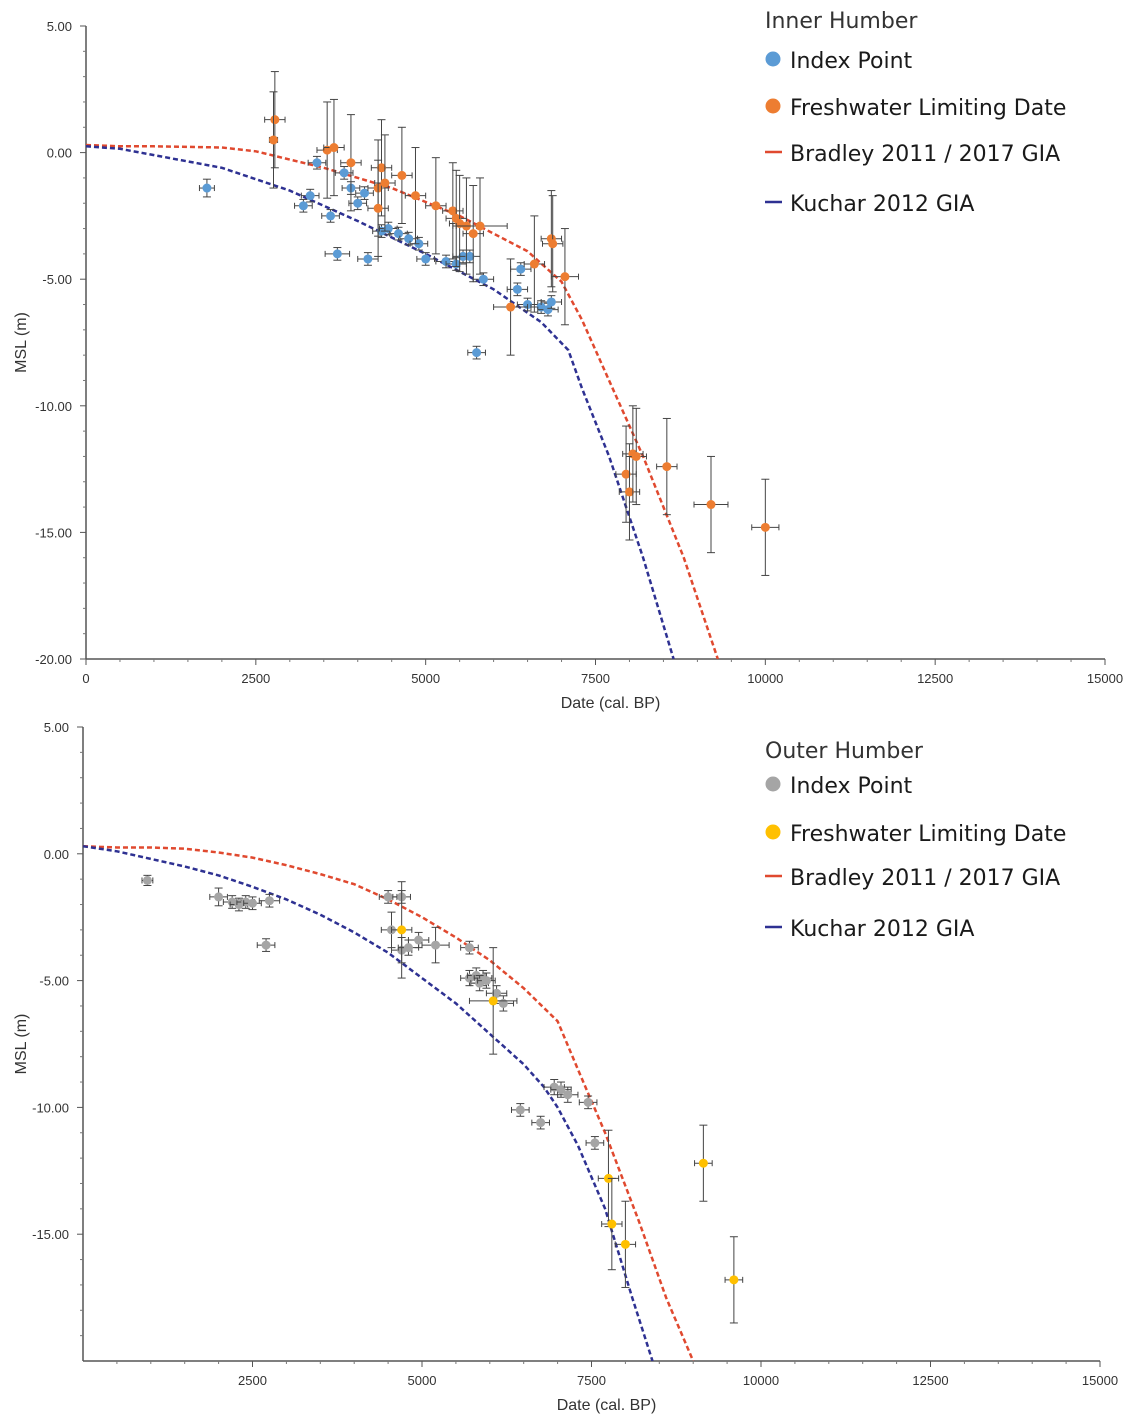 Image resolution: width=1134 pixels, height=1414 pixels. What do you see at coordinates (425, 678) in the screenshot?
I see `x-tick-label: 5000` at bounding box center [425, 678].